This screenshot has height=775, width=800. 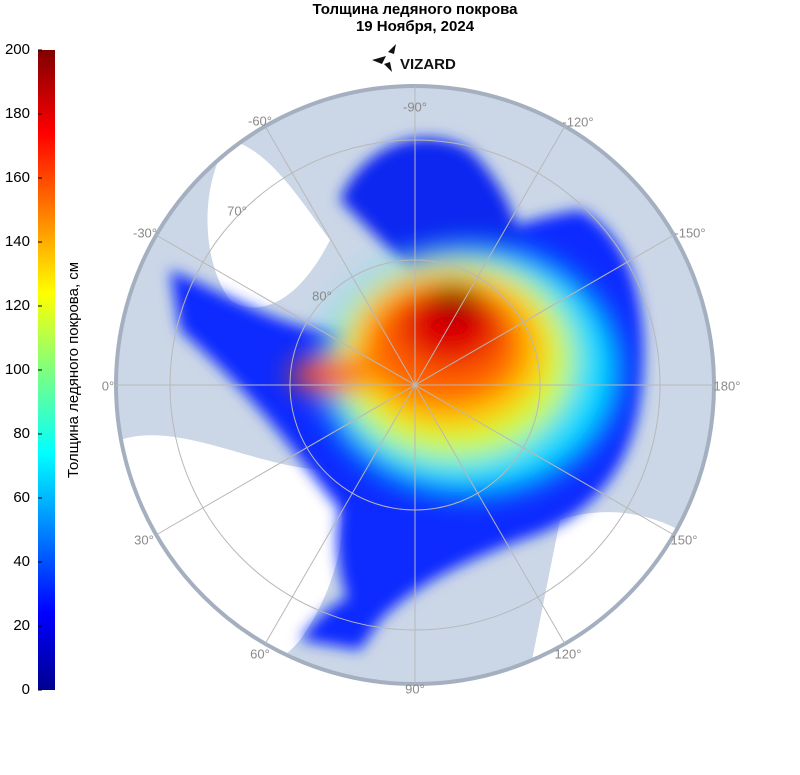 I want to click on longitude-label: -90°, so click(x=415, y=106).